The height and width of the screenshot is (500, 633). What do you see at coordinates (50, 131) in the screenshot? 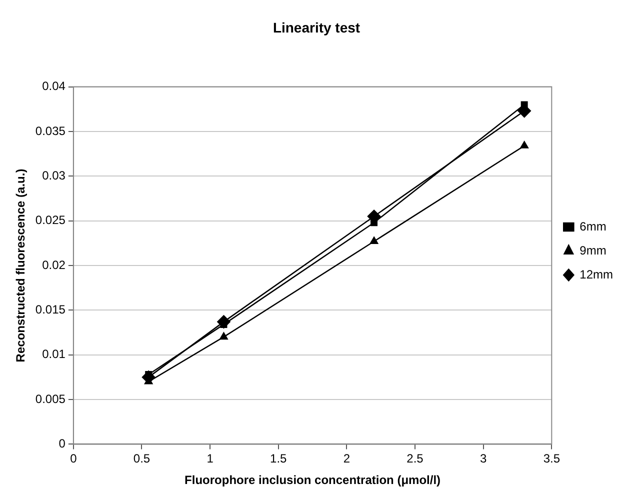
I see `y-tick-label: 0.035` at bounding box center [50, 131].